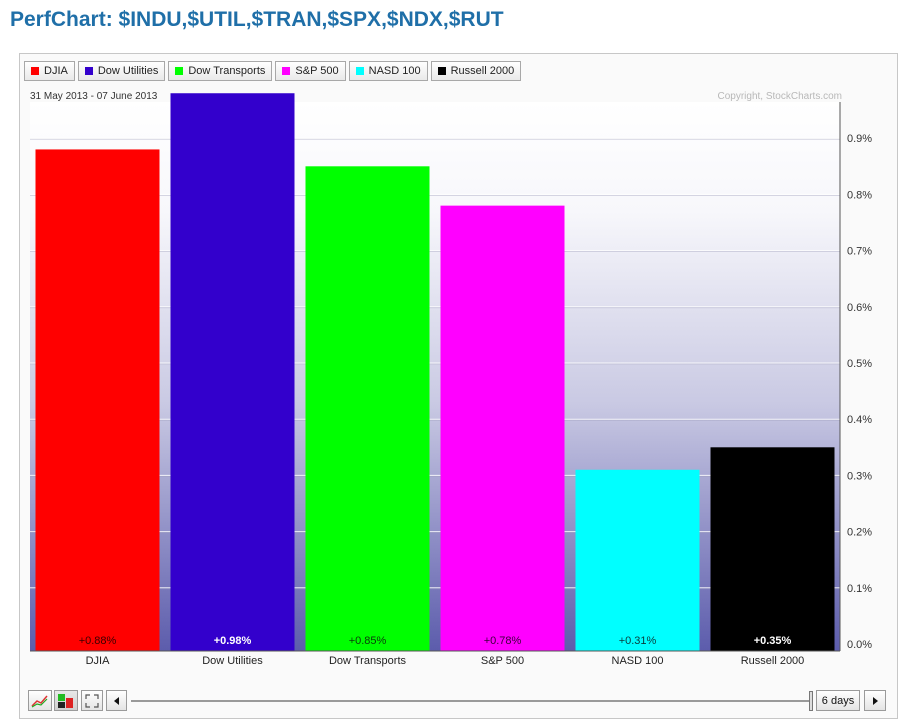 This screenshot has width=901, height=722. What do you see at coordinates (502, 661) in the screenshot?
I see `x-tick-label: S&P 500` at bounding box center [502, 661].